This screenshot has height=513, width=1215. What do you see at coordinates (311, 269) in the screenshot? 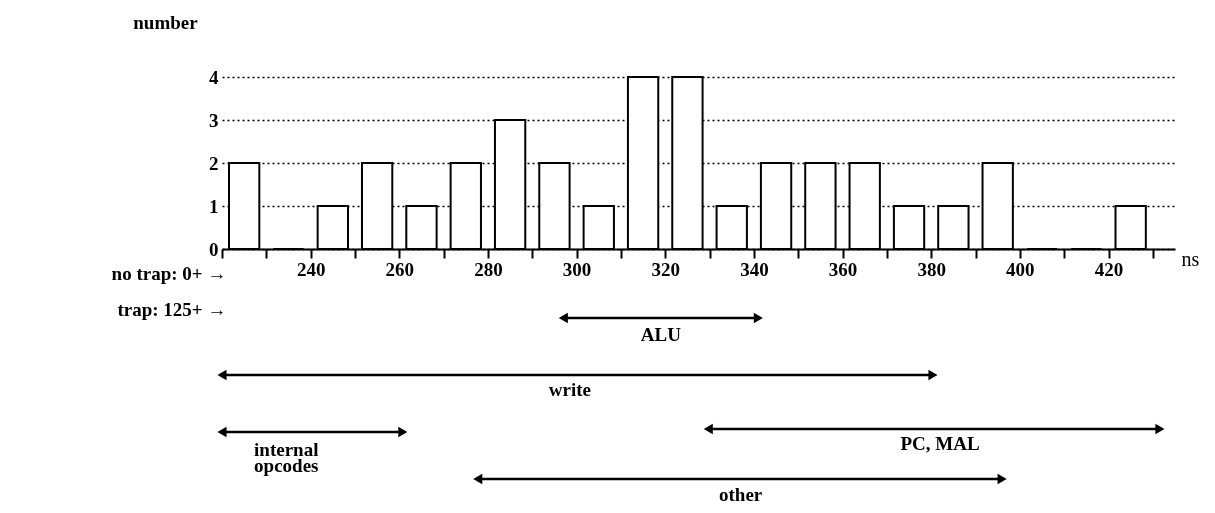
I see `x-tick-label: 240` at bounding box center [311, 269].